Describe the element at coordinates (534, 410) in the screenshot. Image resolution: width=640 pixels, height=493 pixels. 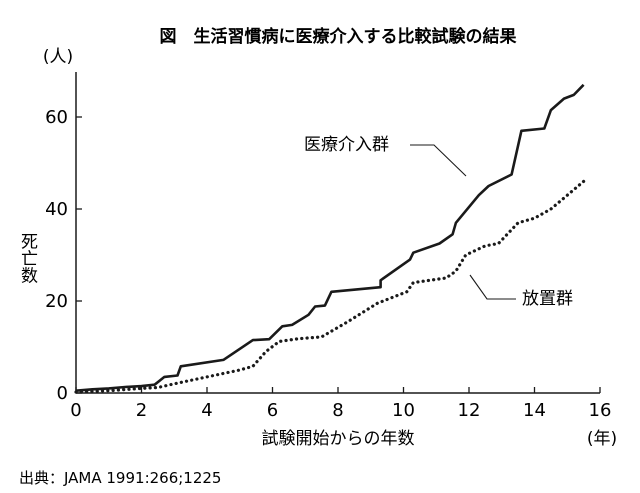
I see `x-tick-label: 14` at that location.